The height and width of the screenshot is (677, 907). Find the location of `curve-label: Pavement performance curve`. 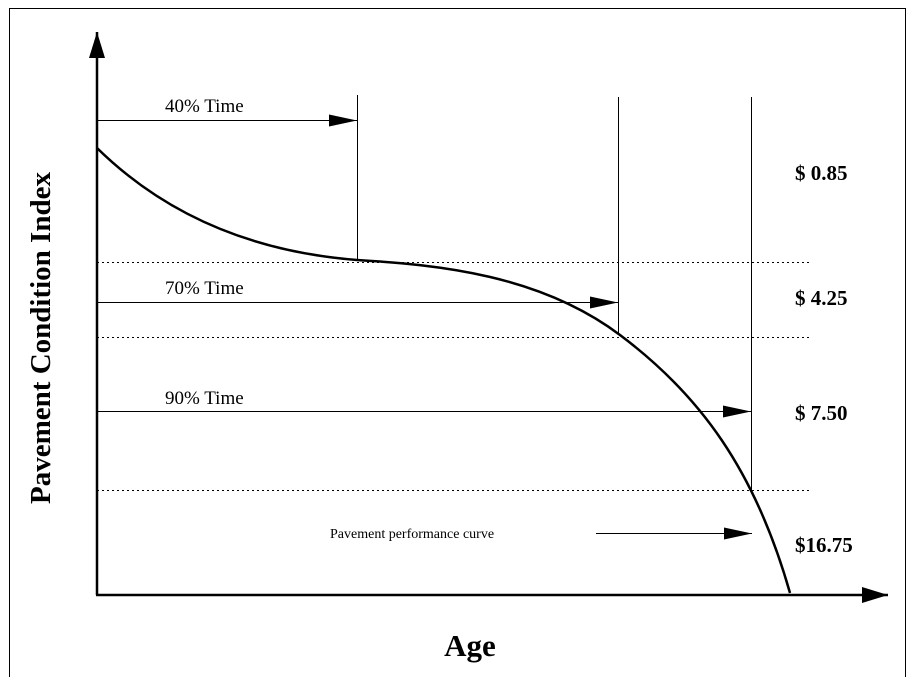

curve-label: Pavement performance curve is located at coordinates (412, 534).